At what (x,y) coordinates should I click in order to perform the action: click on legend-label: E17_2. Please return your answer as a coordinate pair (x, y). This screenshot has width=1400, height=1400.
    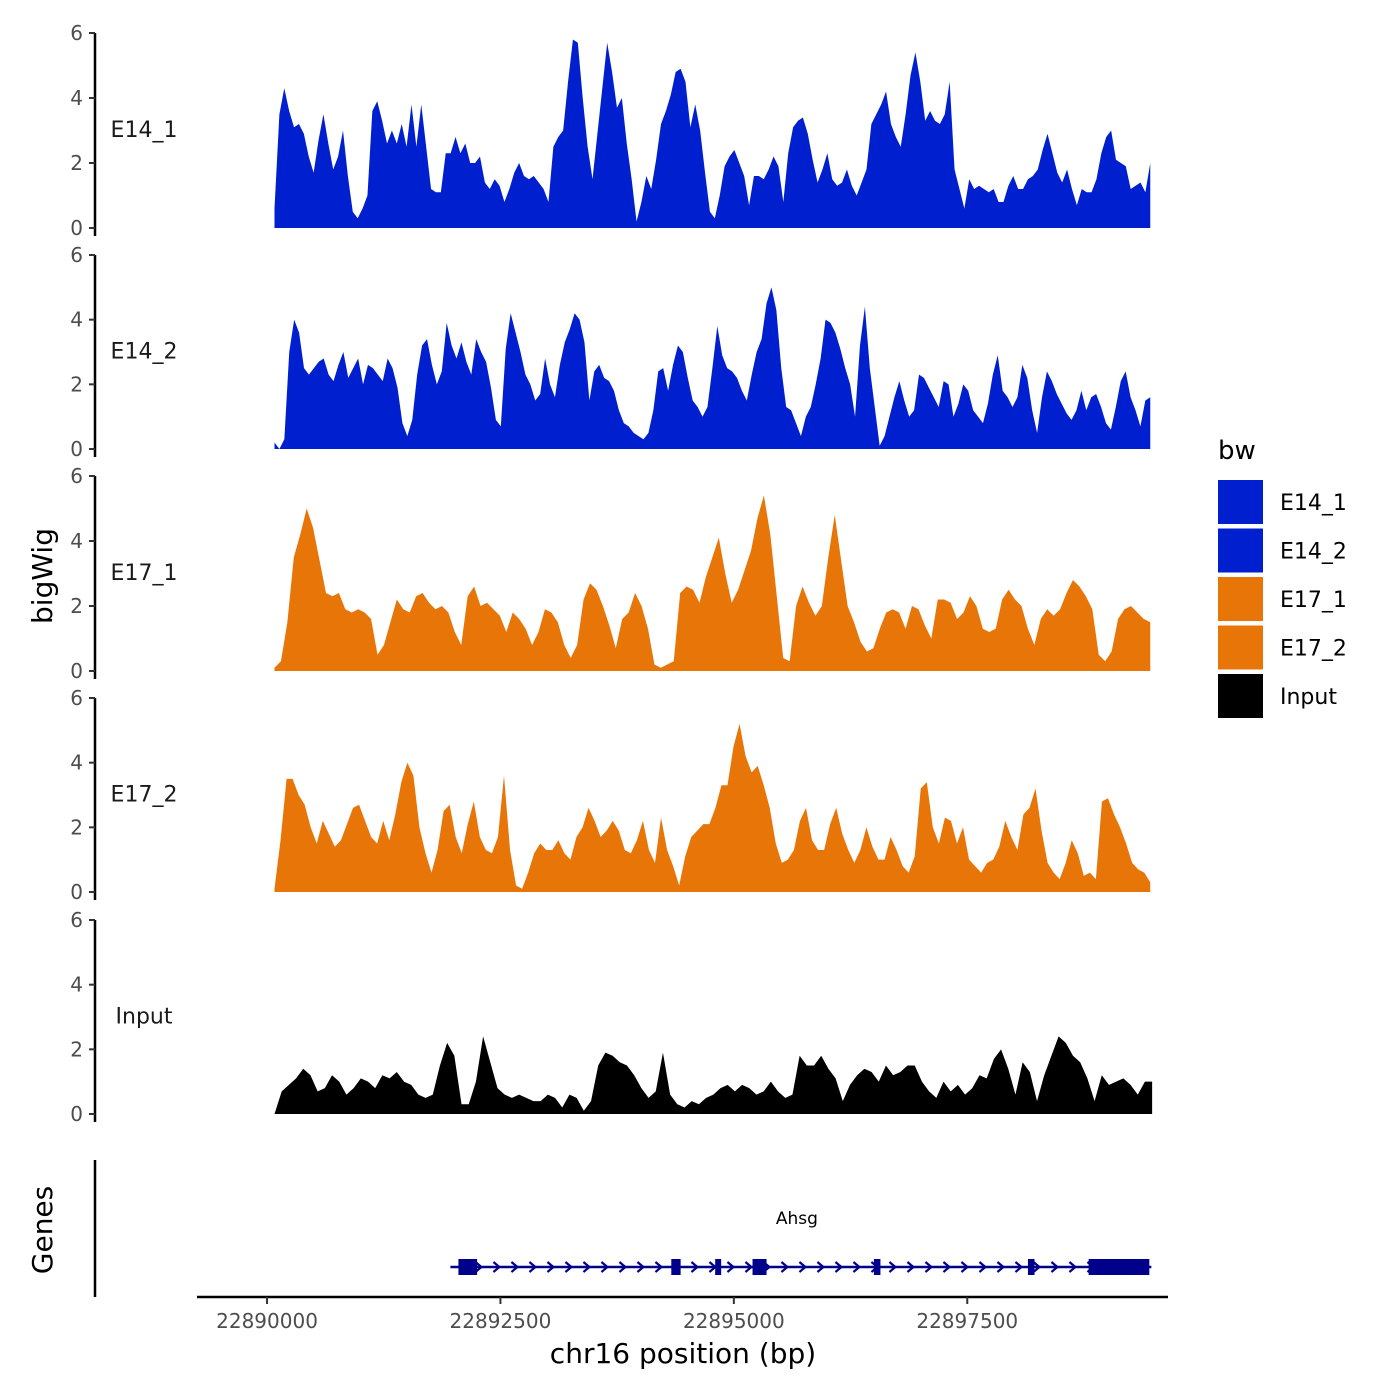
    Looking at the image, I should click on (1313, 649).